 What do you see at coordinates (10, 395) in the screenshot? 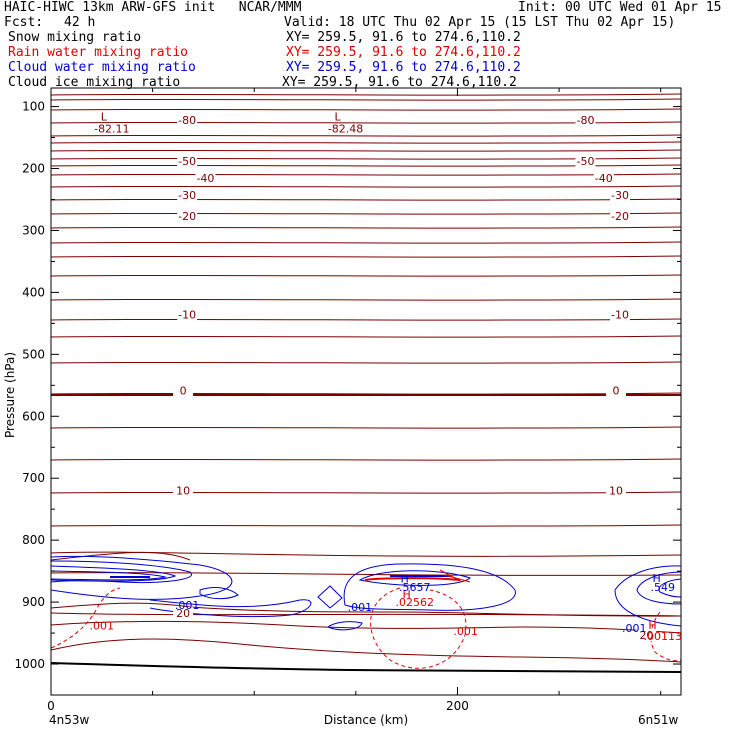
I see `y-axis-label: Pressure (hPa)` at bounding box center [10, 395].